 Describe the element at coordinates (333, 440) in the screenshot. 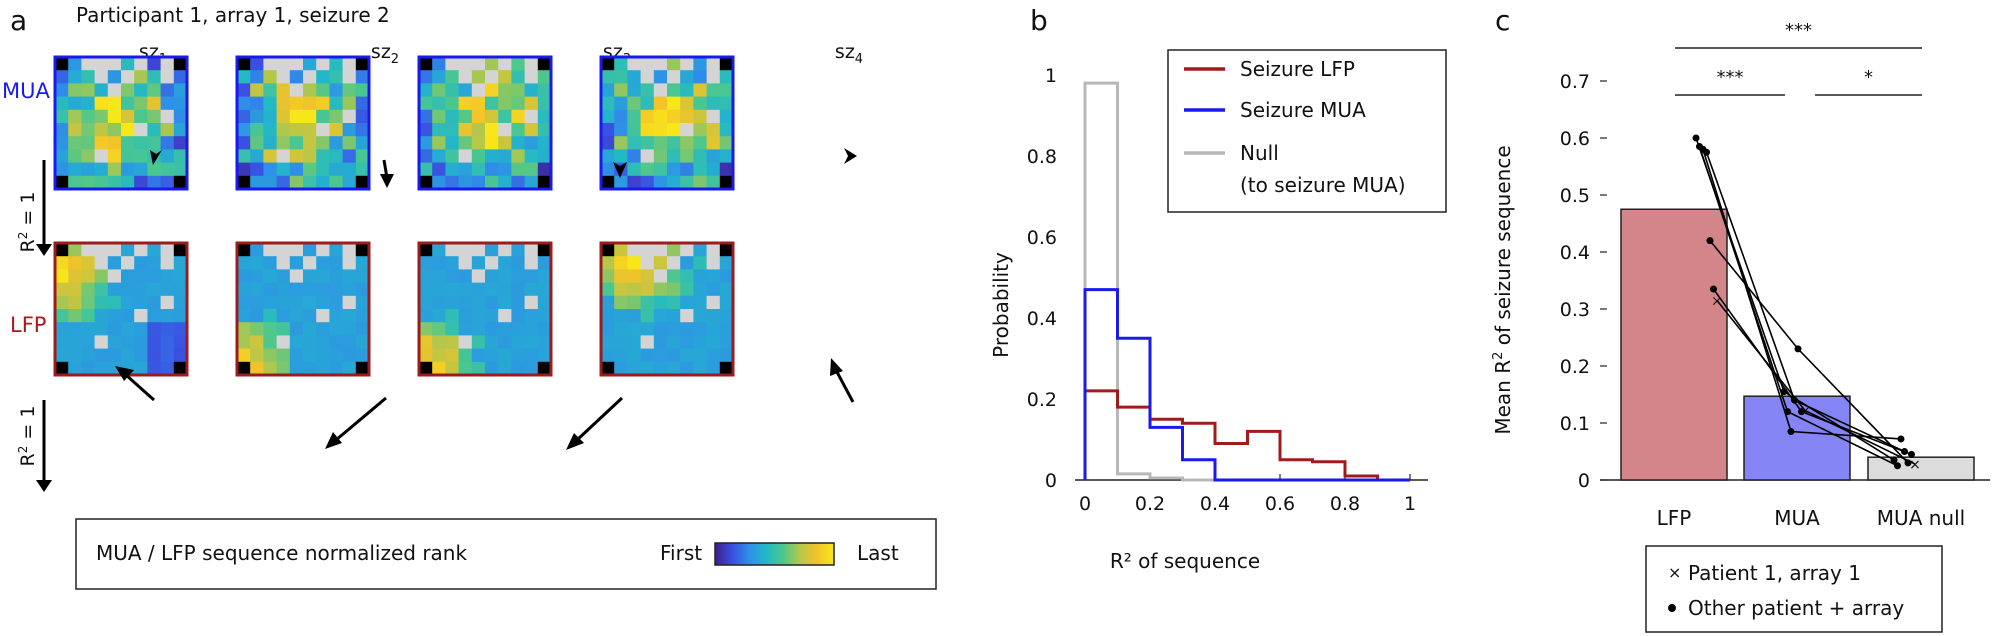

I see `sequence-arrowhead-lfp-sz2` at that location.